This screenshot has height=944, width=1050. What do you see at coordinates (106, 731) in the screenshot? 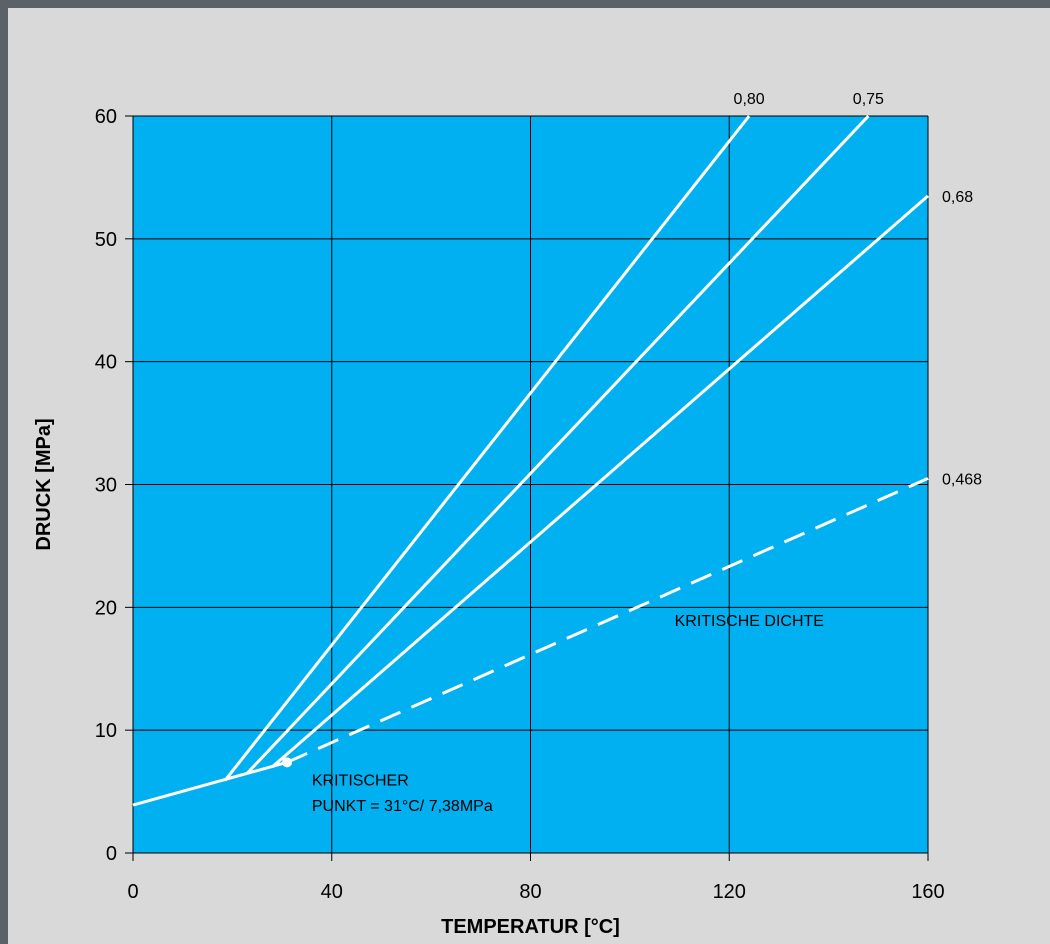
I see `y-tick-label: 10` at bounding box center [106, 731].